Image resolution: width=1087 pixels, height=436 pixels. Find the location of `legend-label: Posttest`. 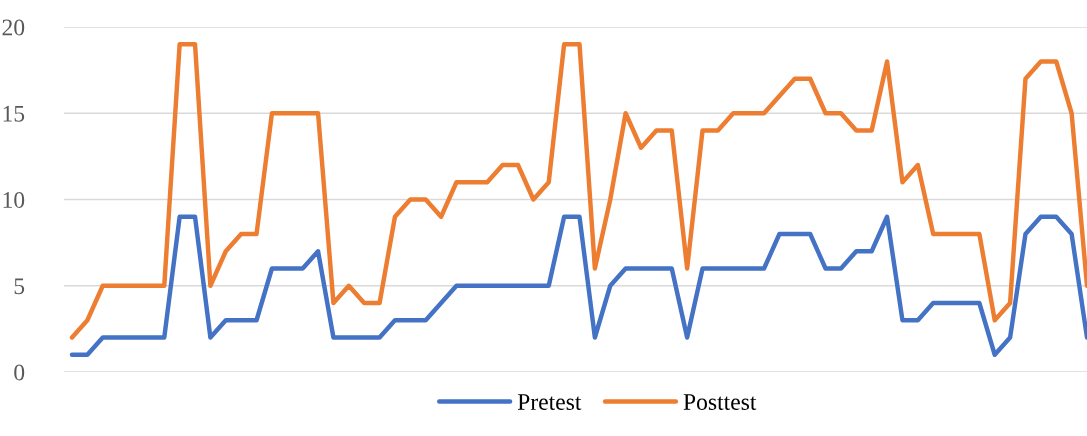

legend-label: Posttest is located at coordinates (720, 402).